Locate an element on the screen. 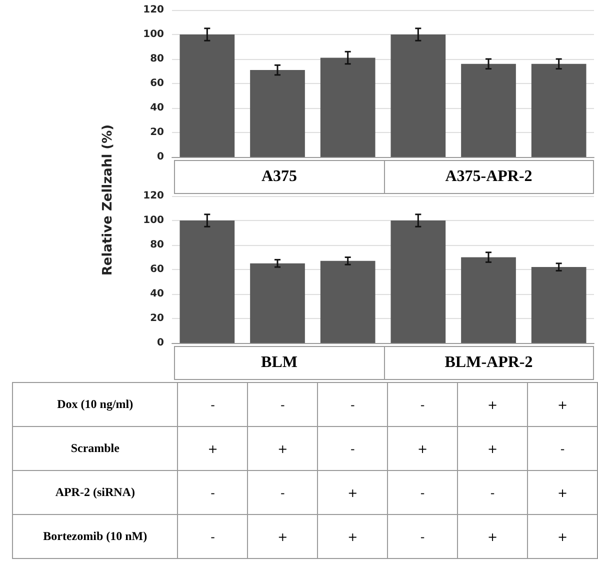 This screenshot has height=567, width=598. category-label: Dox (10 ng/ml) is located at coordinates (95, 404).